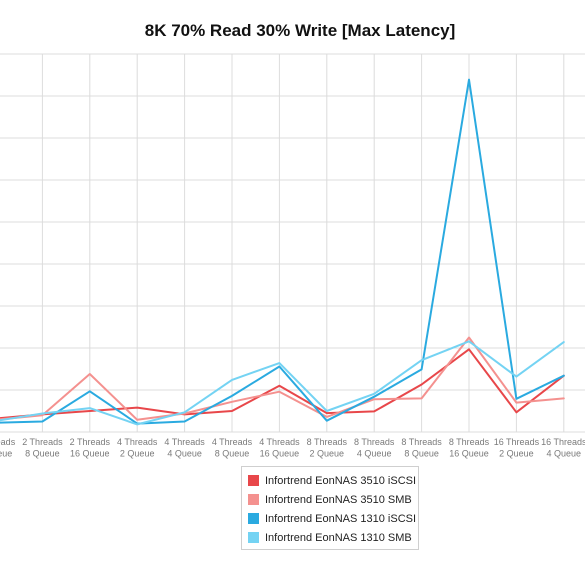 The width and height of the screenshot is (585, 567). I want to click on x-tick-label: 4 Threads 16 Queue, so click(279, 448).